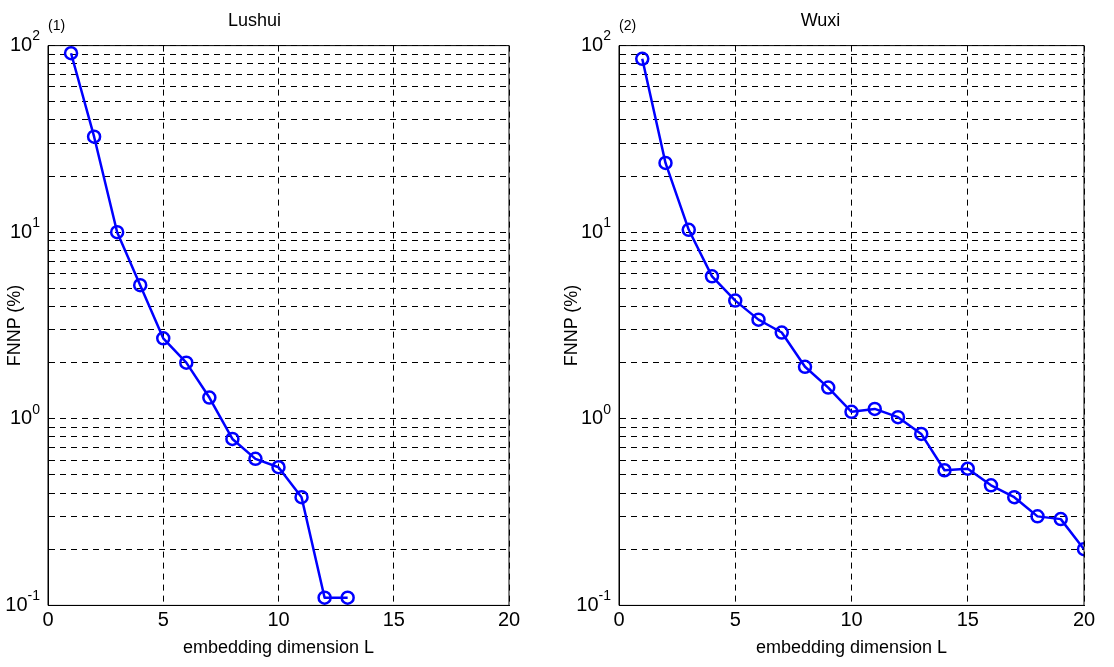 This screenshot has height=667, width=1114. I want to click on chart-title: Lushui, so click(254, 19).